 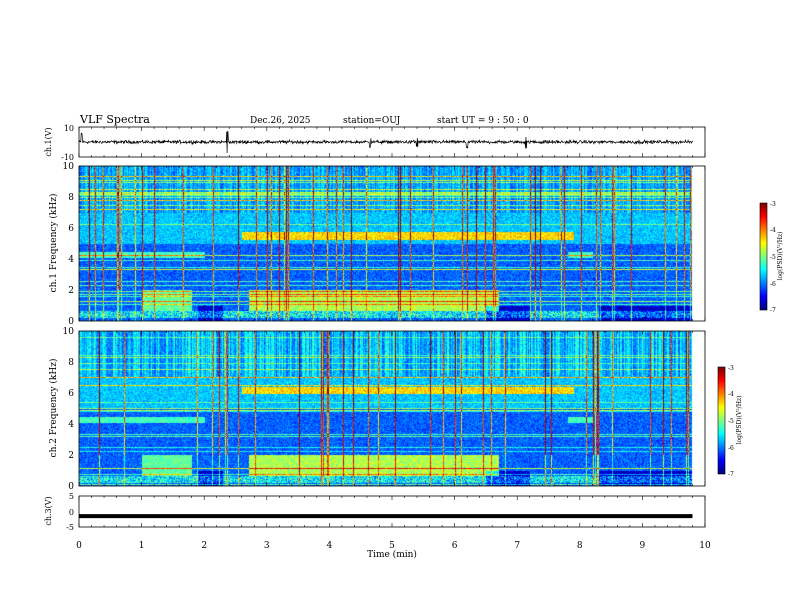 I want to click on ch2-colorbar-label: log(PSD)(V²/Hz), so click(x=739, y=420).